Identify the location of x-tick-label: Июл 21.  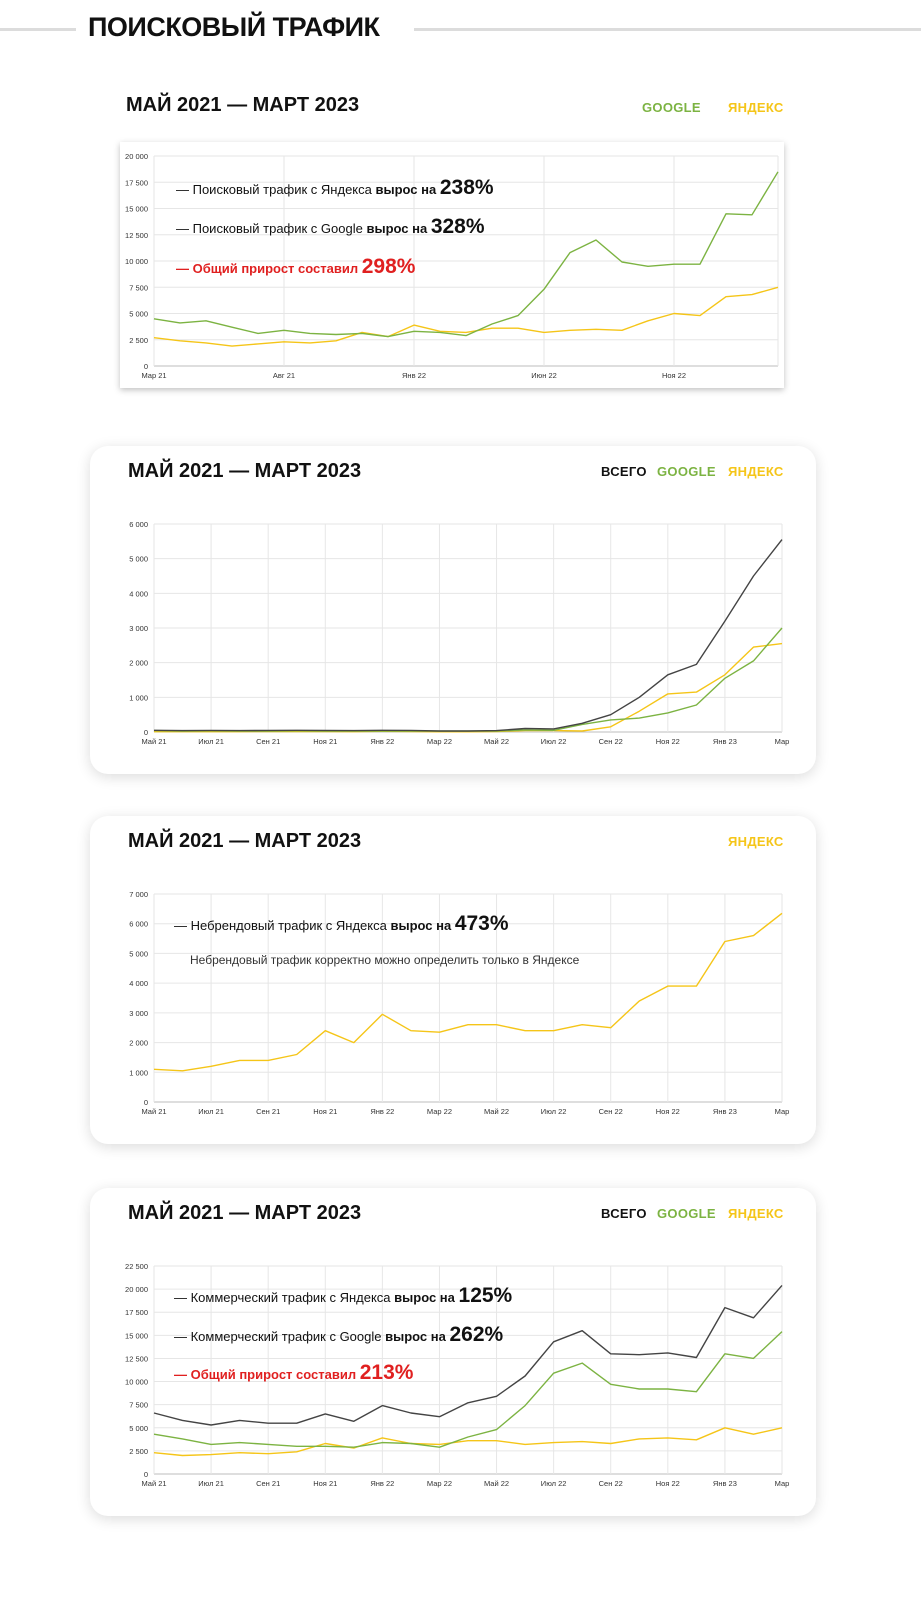
(211, 1483).